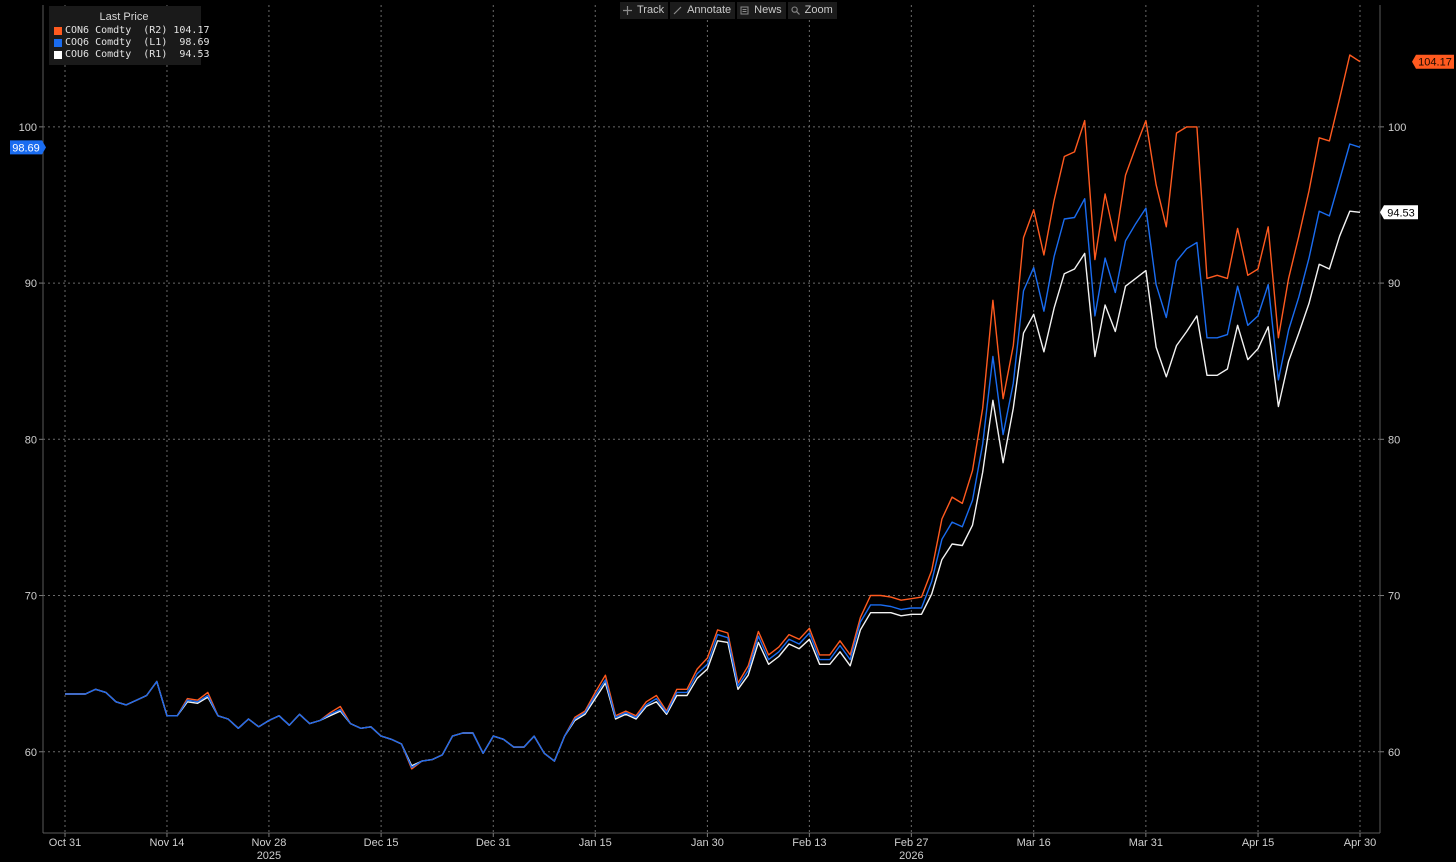 The image size is (1456, 862). Describe the element at coordinates (628, 10) in the screenshot. I see `crosshair-icon` at that location.